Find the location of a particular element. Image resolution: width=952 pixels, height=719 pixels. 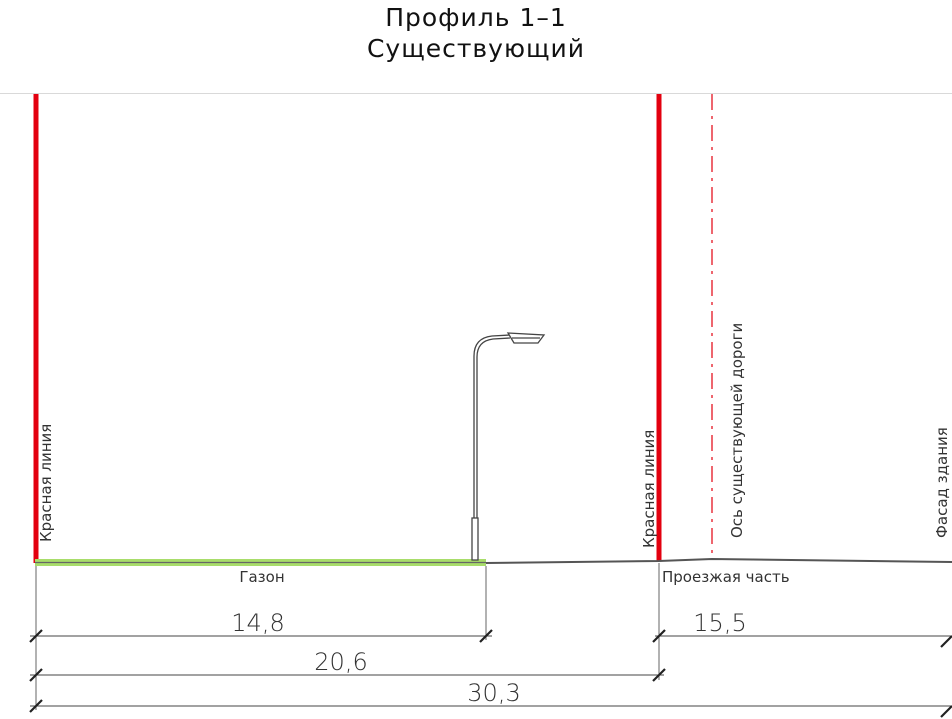

drawing-title: Профиль 1–1 Существующий is located at coordinates (476, 32).